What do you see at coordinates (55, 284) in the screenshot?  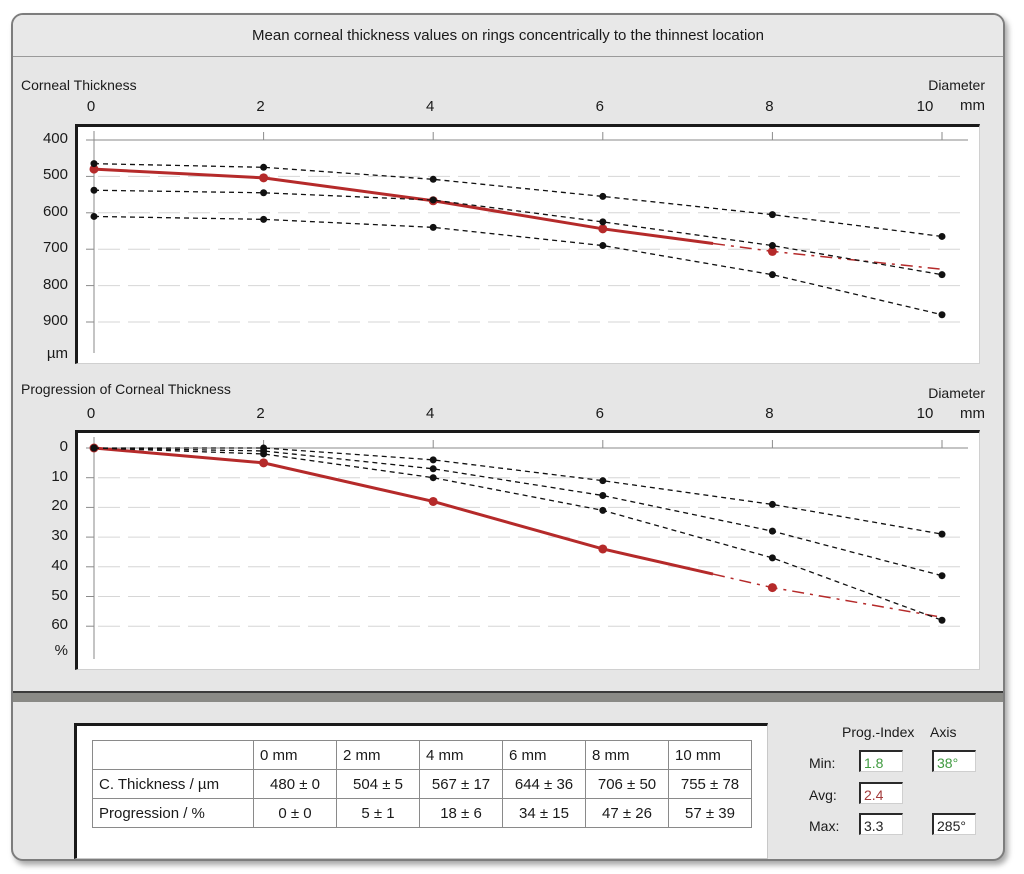 I see `y-tick-label: 800` at bounding box center [55, 284].